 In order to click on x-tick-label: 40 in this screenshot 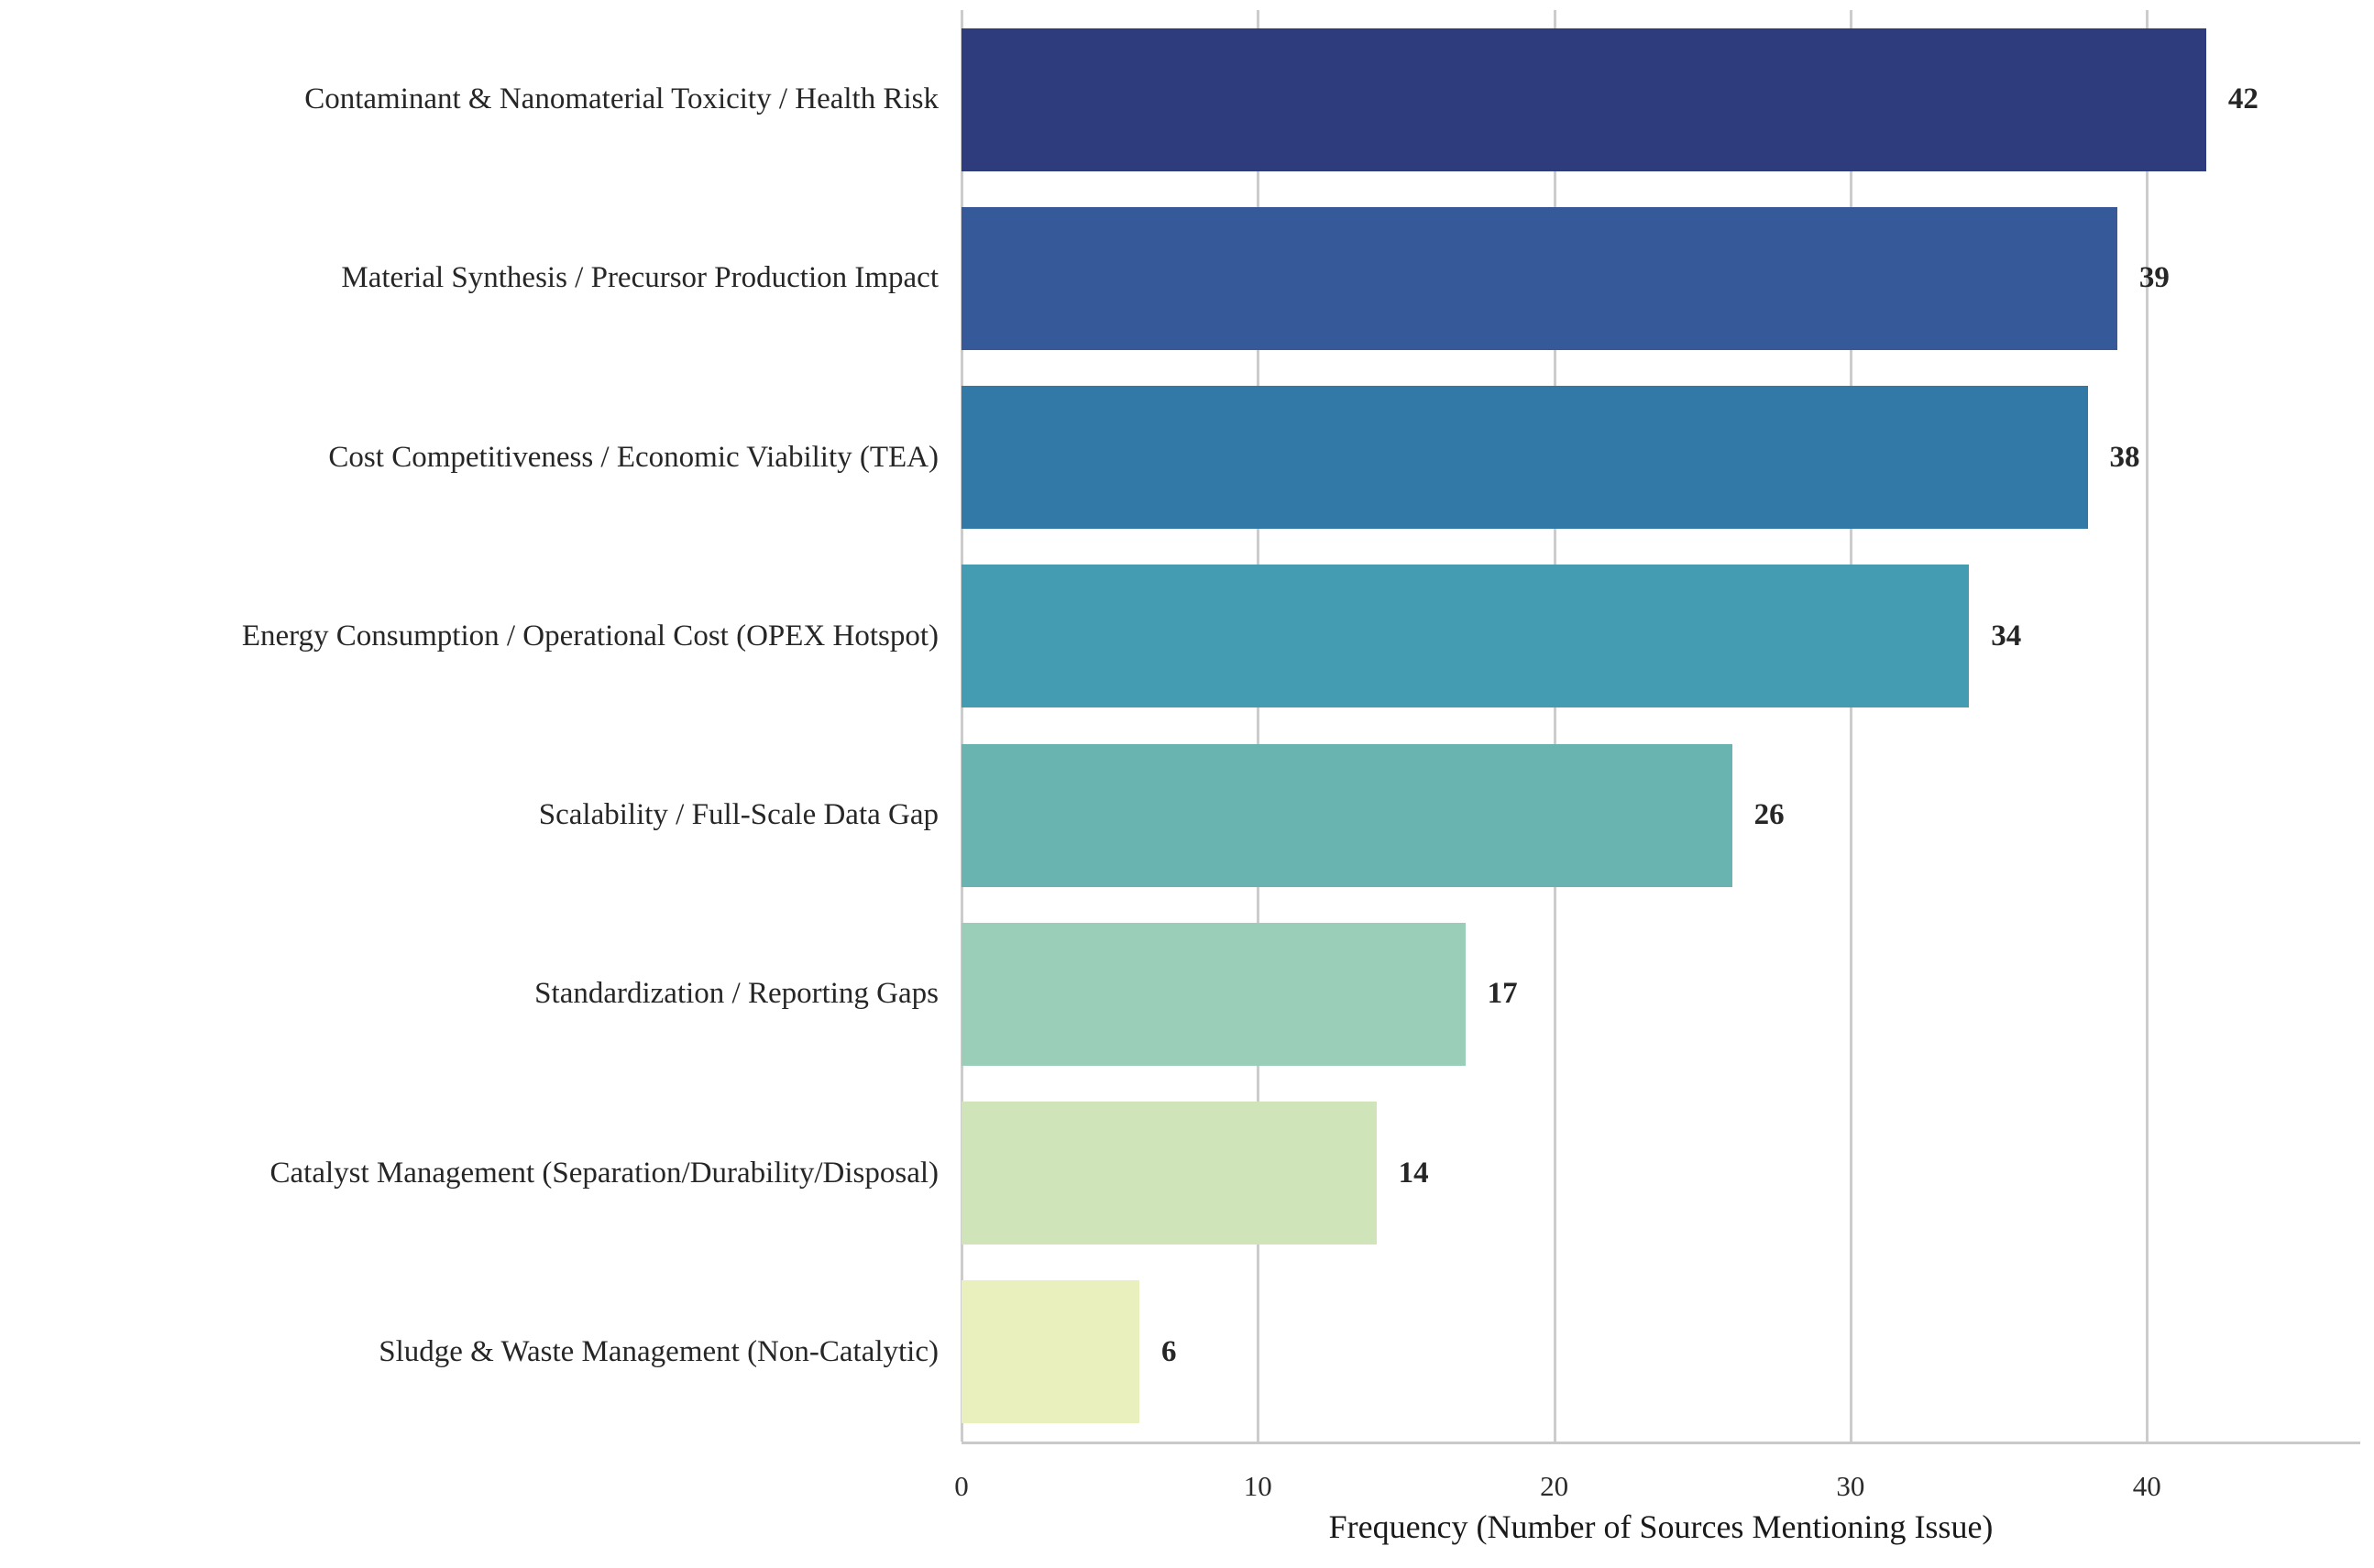, I will do `click(2146, 1486)`.